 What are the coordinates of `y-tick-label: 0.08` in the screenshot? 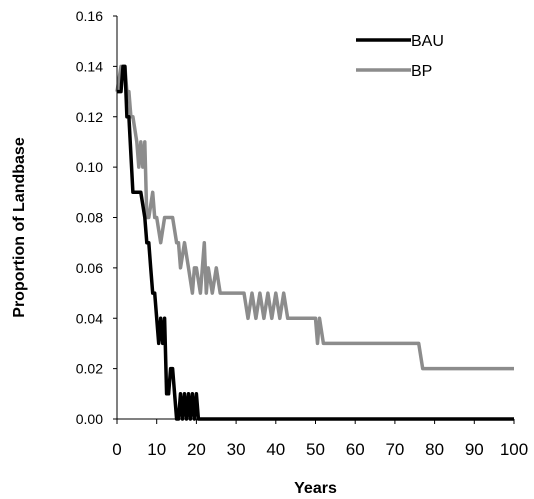 It's located at (89, 218).